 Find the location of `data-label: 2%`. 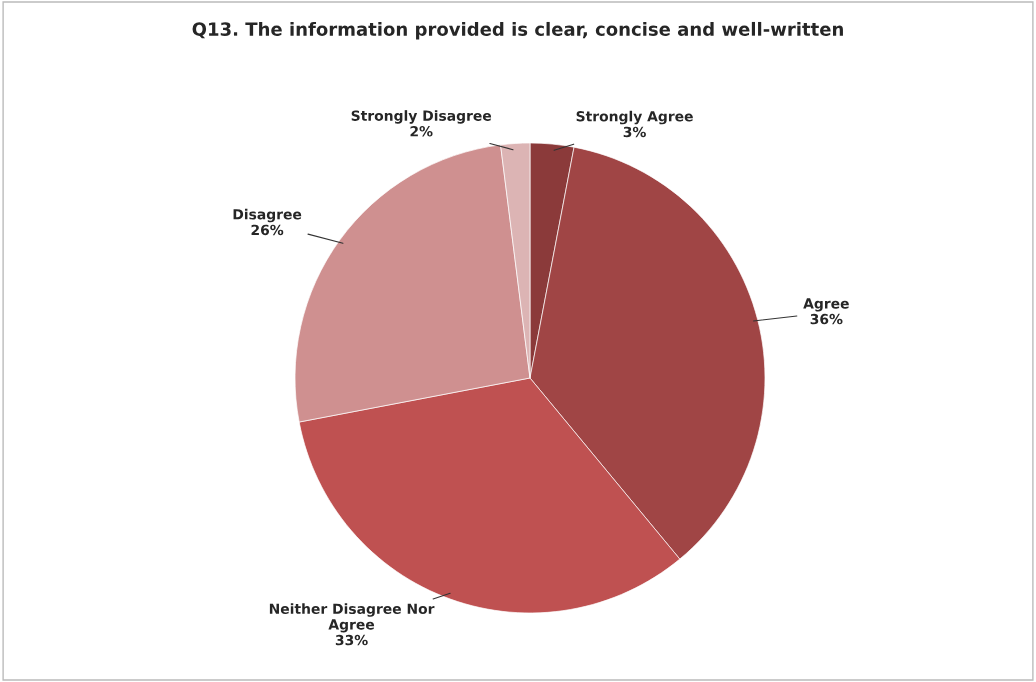

data-label: 2% is located at coordinates (421, 131).